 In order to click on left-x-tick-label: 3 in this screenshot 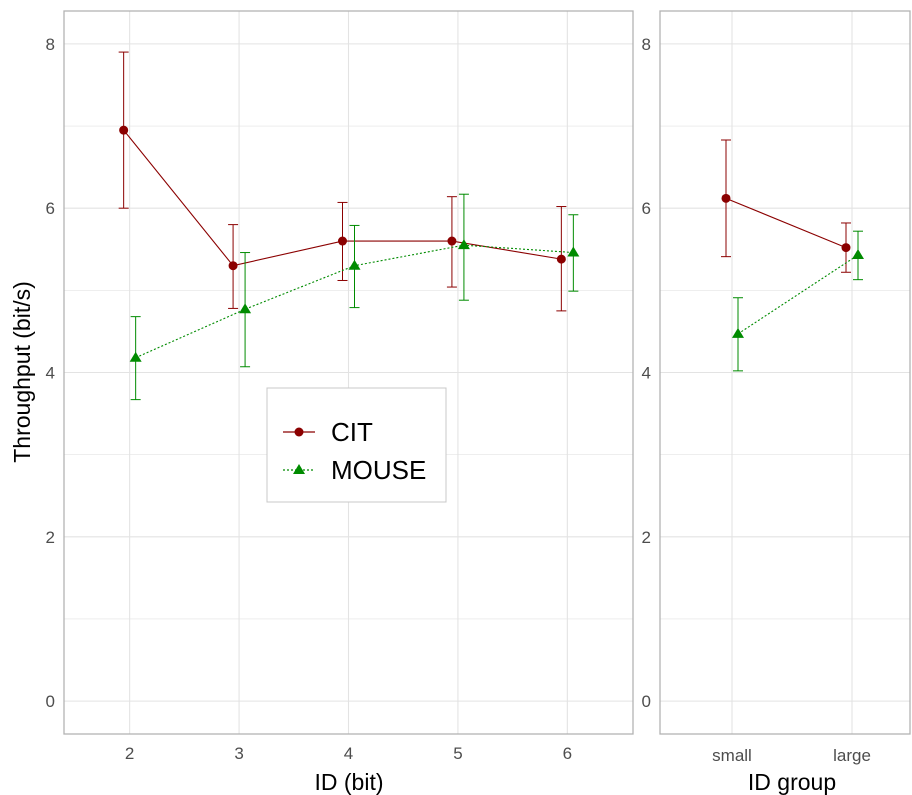, I will do `click(238, 753)`.